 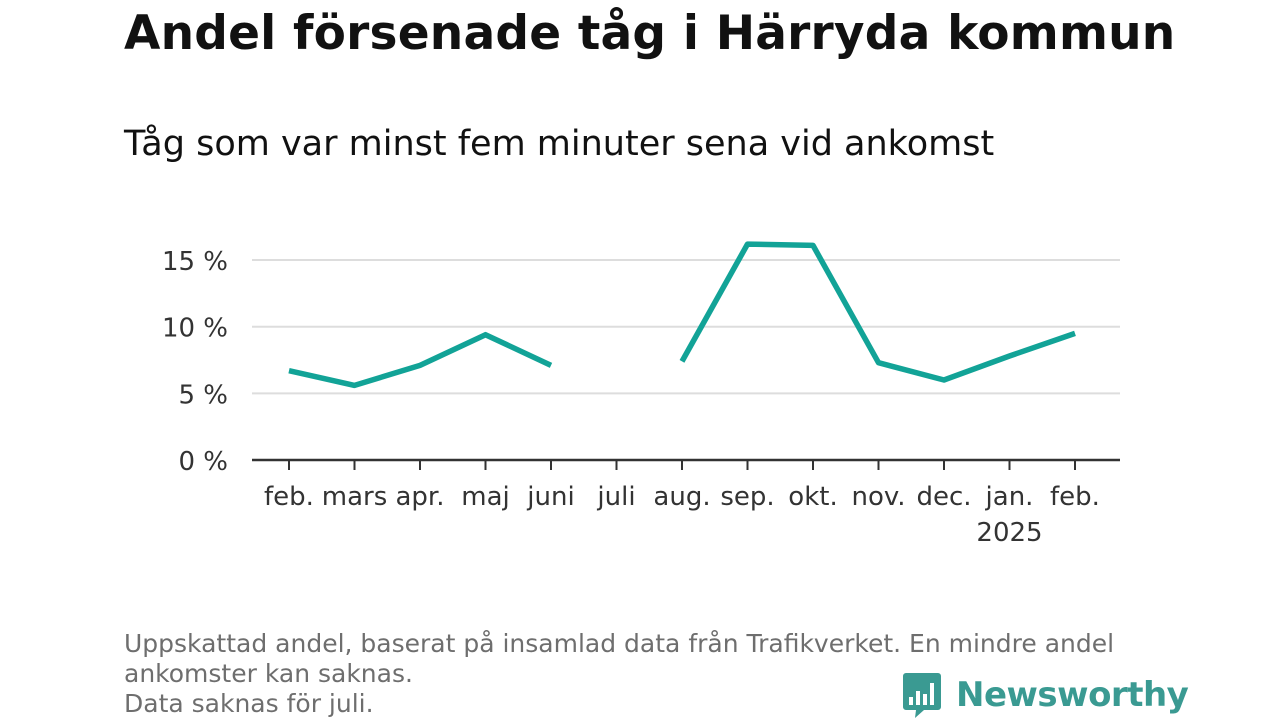 I want to click on x-tick-label: juni, so click(x=550, y=497).